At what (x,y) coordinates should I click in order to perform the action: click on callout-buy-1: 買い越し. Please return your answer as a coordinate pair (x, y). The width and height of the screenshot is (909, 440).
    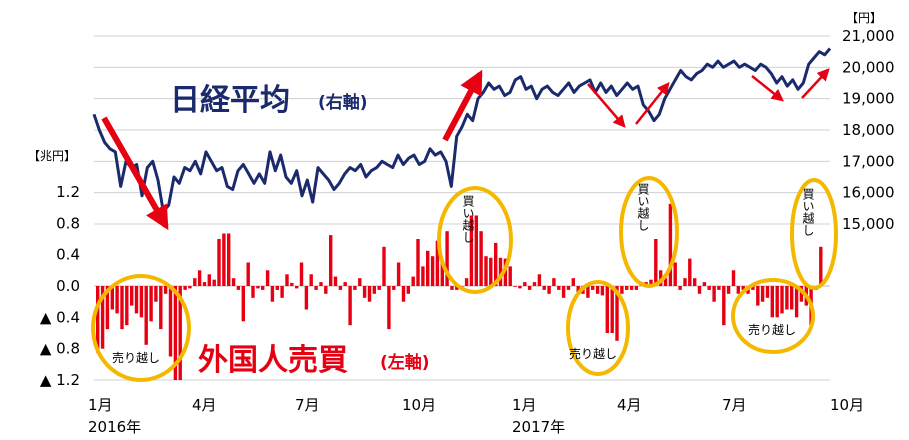
    Looking at the image, I should click on (468, 219).